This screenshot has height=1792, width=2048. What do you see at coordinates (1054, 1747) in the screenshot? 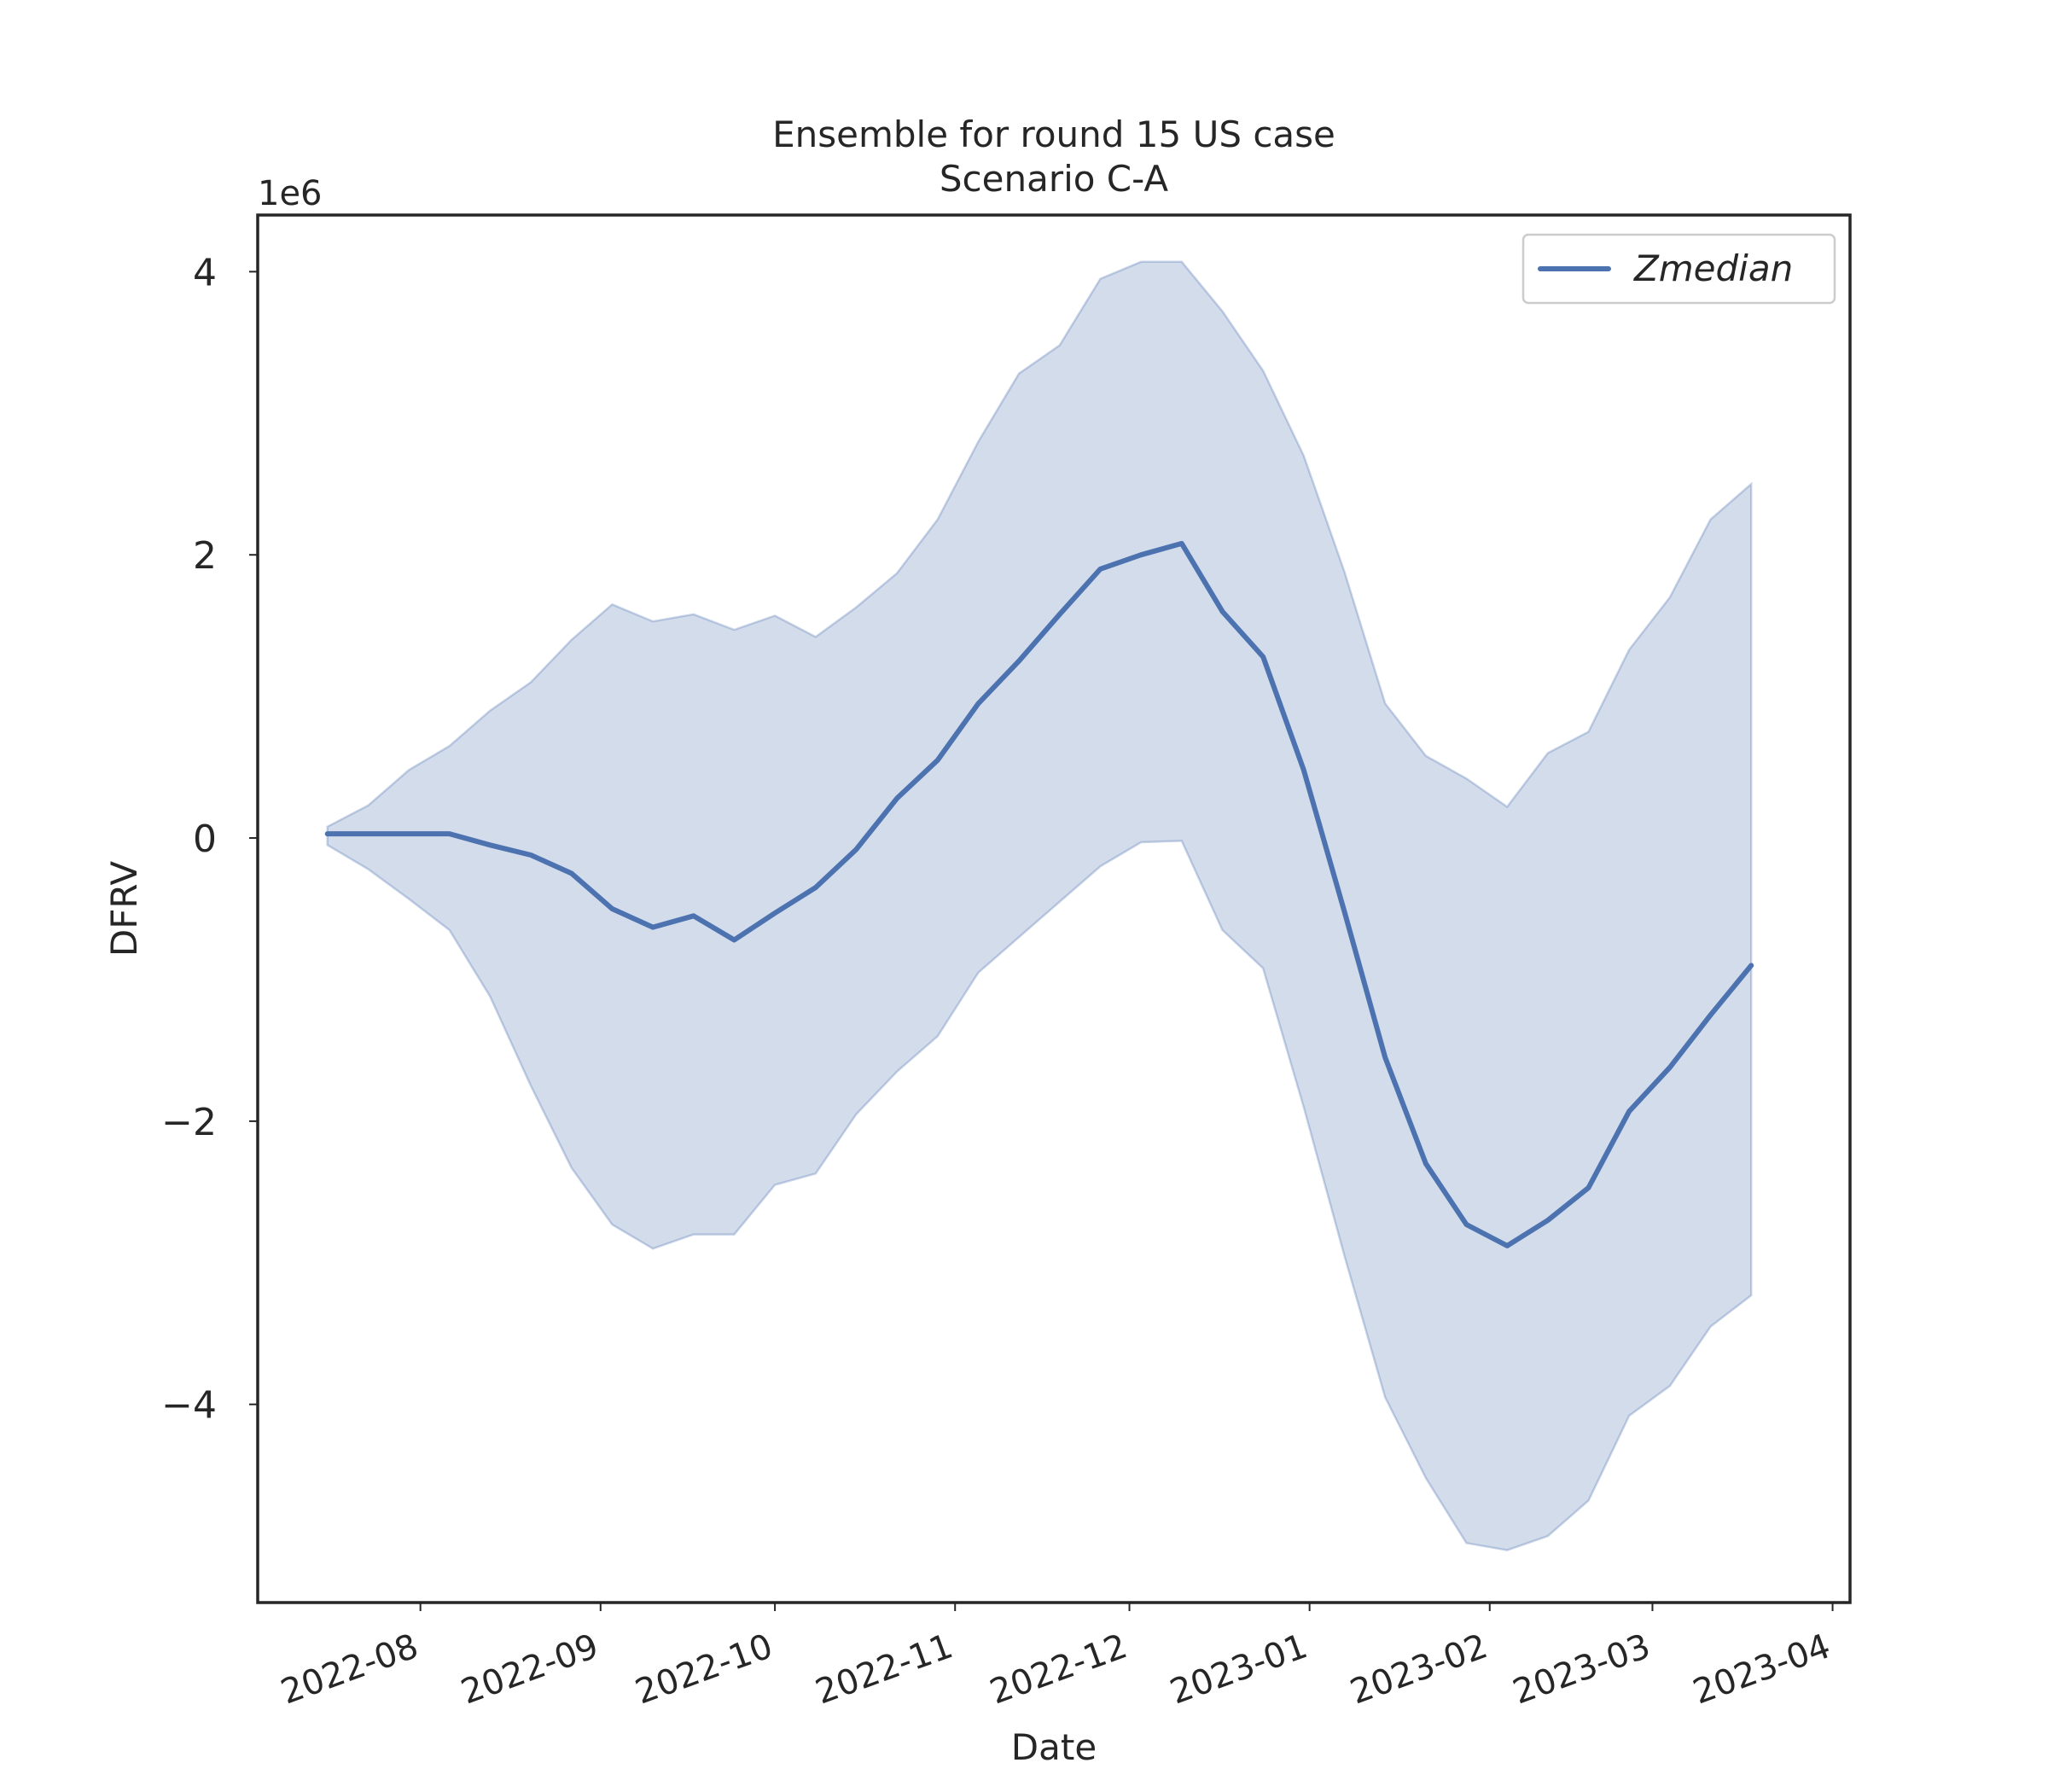
I see `x-axis-label: Date` at bounding box center [1054, 1747].